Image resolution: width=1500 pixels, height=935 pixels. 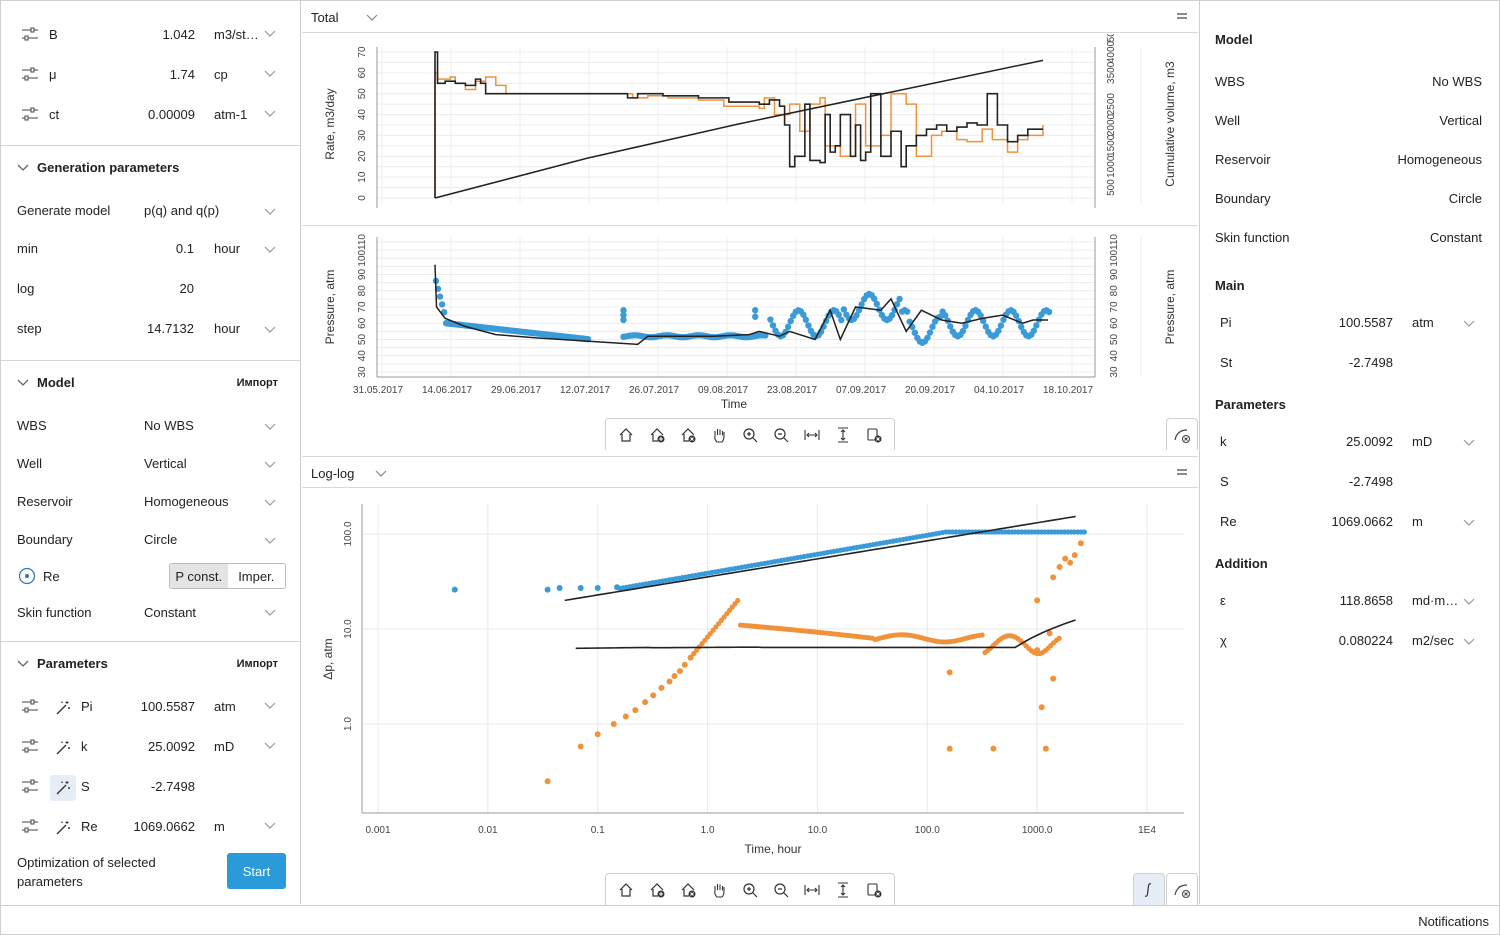 What do you see at coordinates (224, 746) in the screenshot?
I see `param-unit: mD` at bounding box center [224, 746].